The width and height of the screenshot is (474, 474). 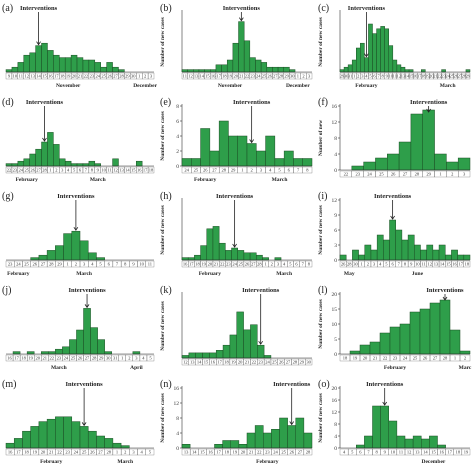 I want to click on x-tick-label: 30, so click(x=292, y=76).